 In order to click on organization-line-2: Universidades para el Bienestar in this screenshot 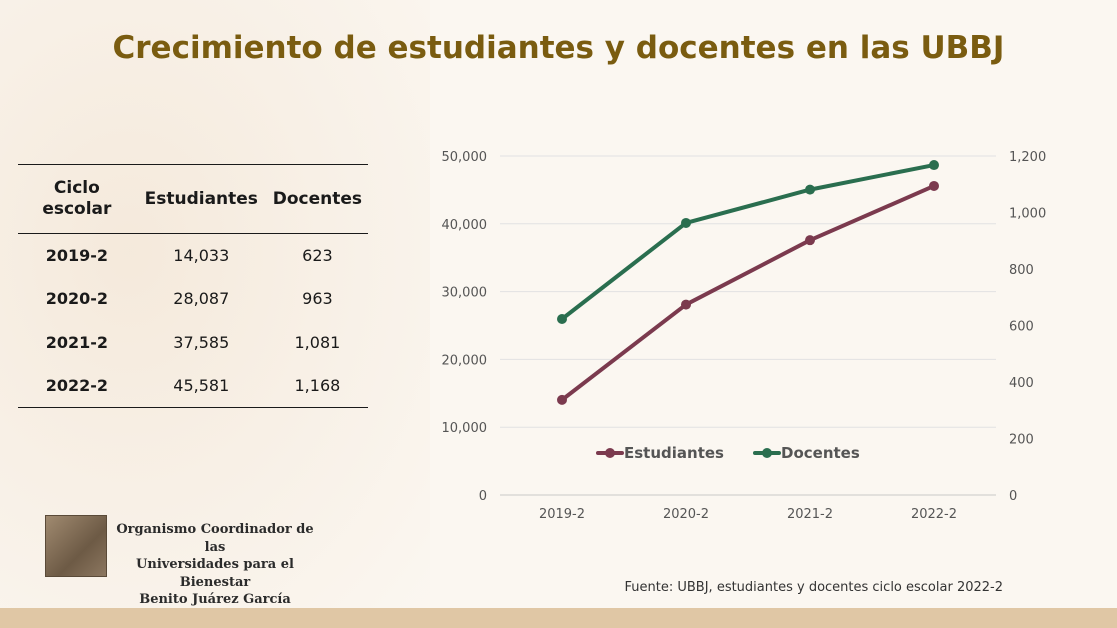, I will do `click(215, 573)`.